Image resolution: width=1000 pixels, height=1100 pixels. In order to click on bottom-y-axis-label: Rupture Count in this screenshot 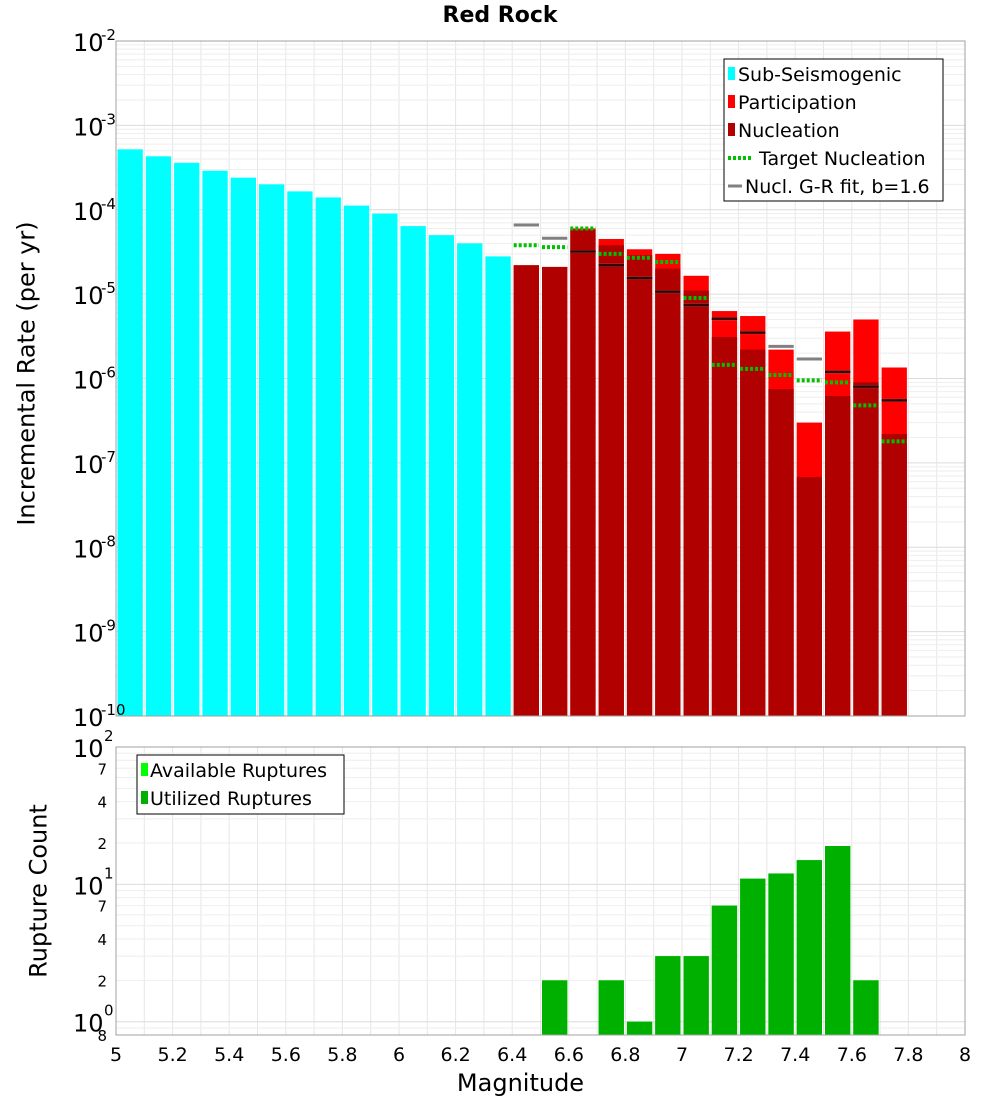, I will do `click(38, 891)`.